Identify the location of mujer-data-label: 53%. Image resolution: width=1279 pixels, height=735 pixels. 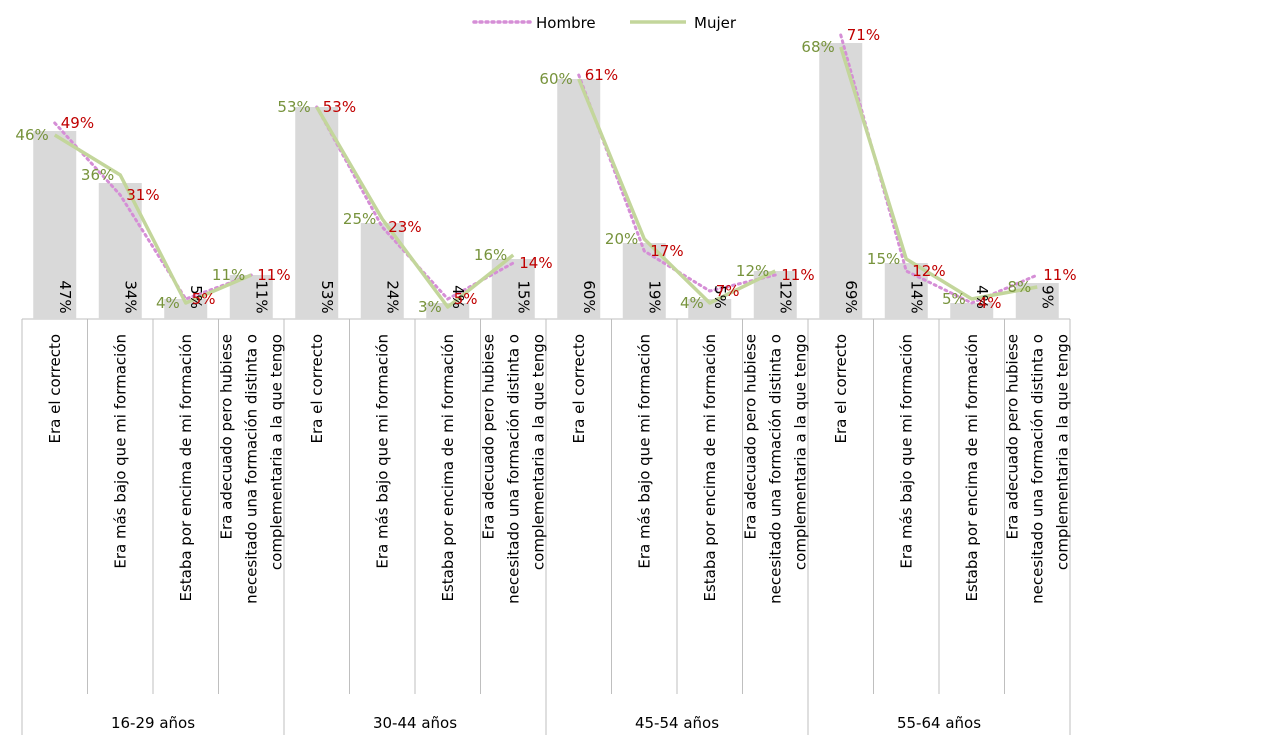
(293, 107).